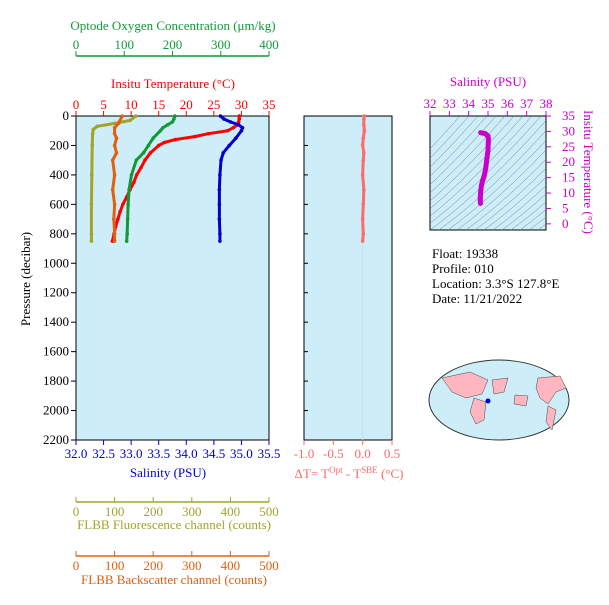 This screenshot has width=609, height=605. Describe the element at coordinates (186, 104) in the screenshot. I see `temperature-tick-label: 20` at that location.